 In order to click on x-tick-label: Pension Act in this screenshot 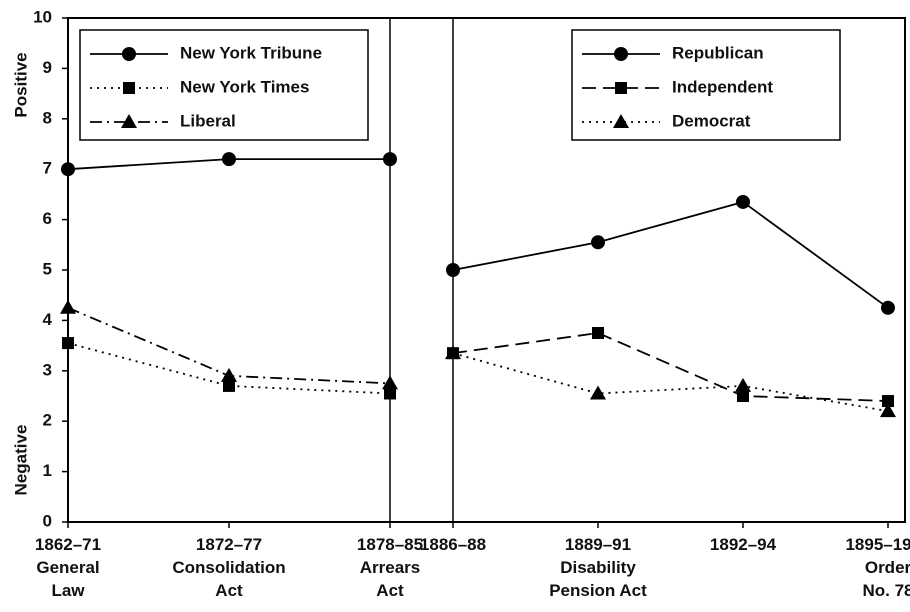, I will do `click(598, 590)`.